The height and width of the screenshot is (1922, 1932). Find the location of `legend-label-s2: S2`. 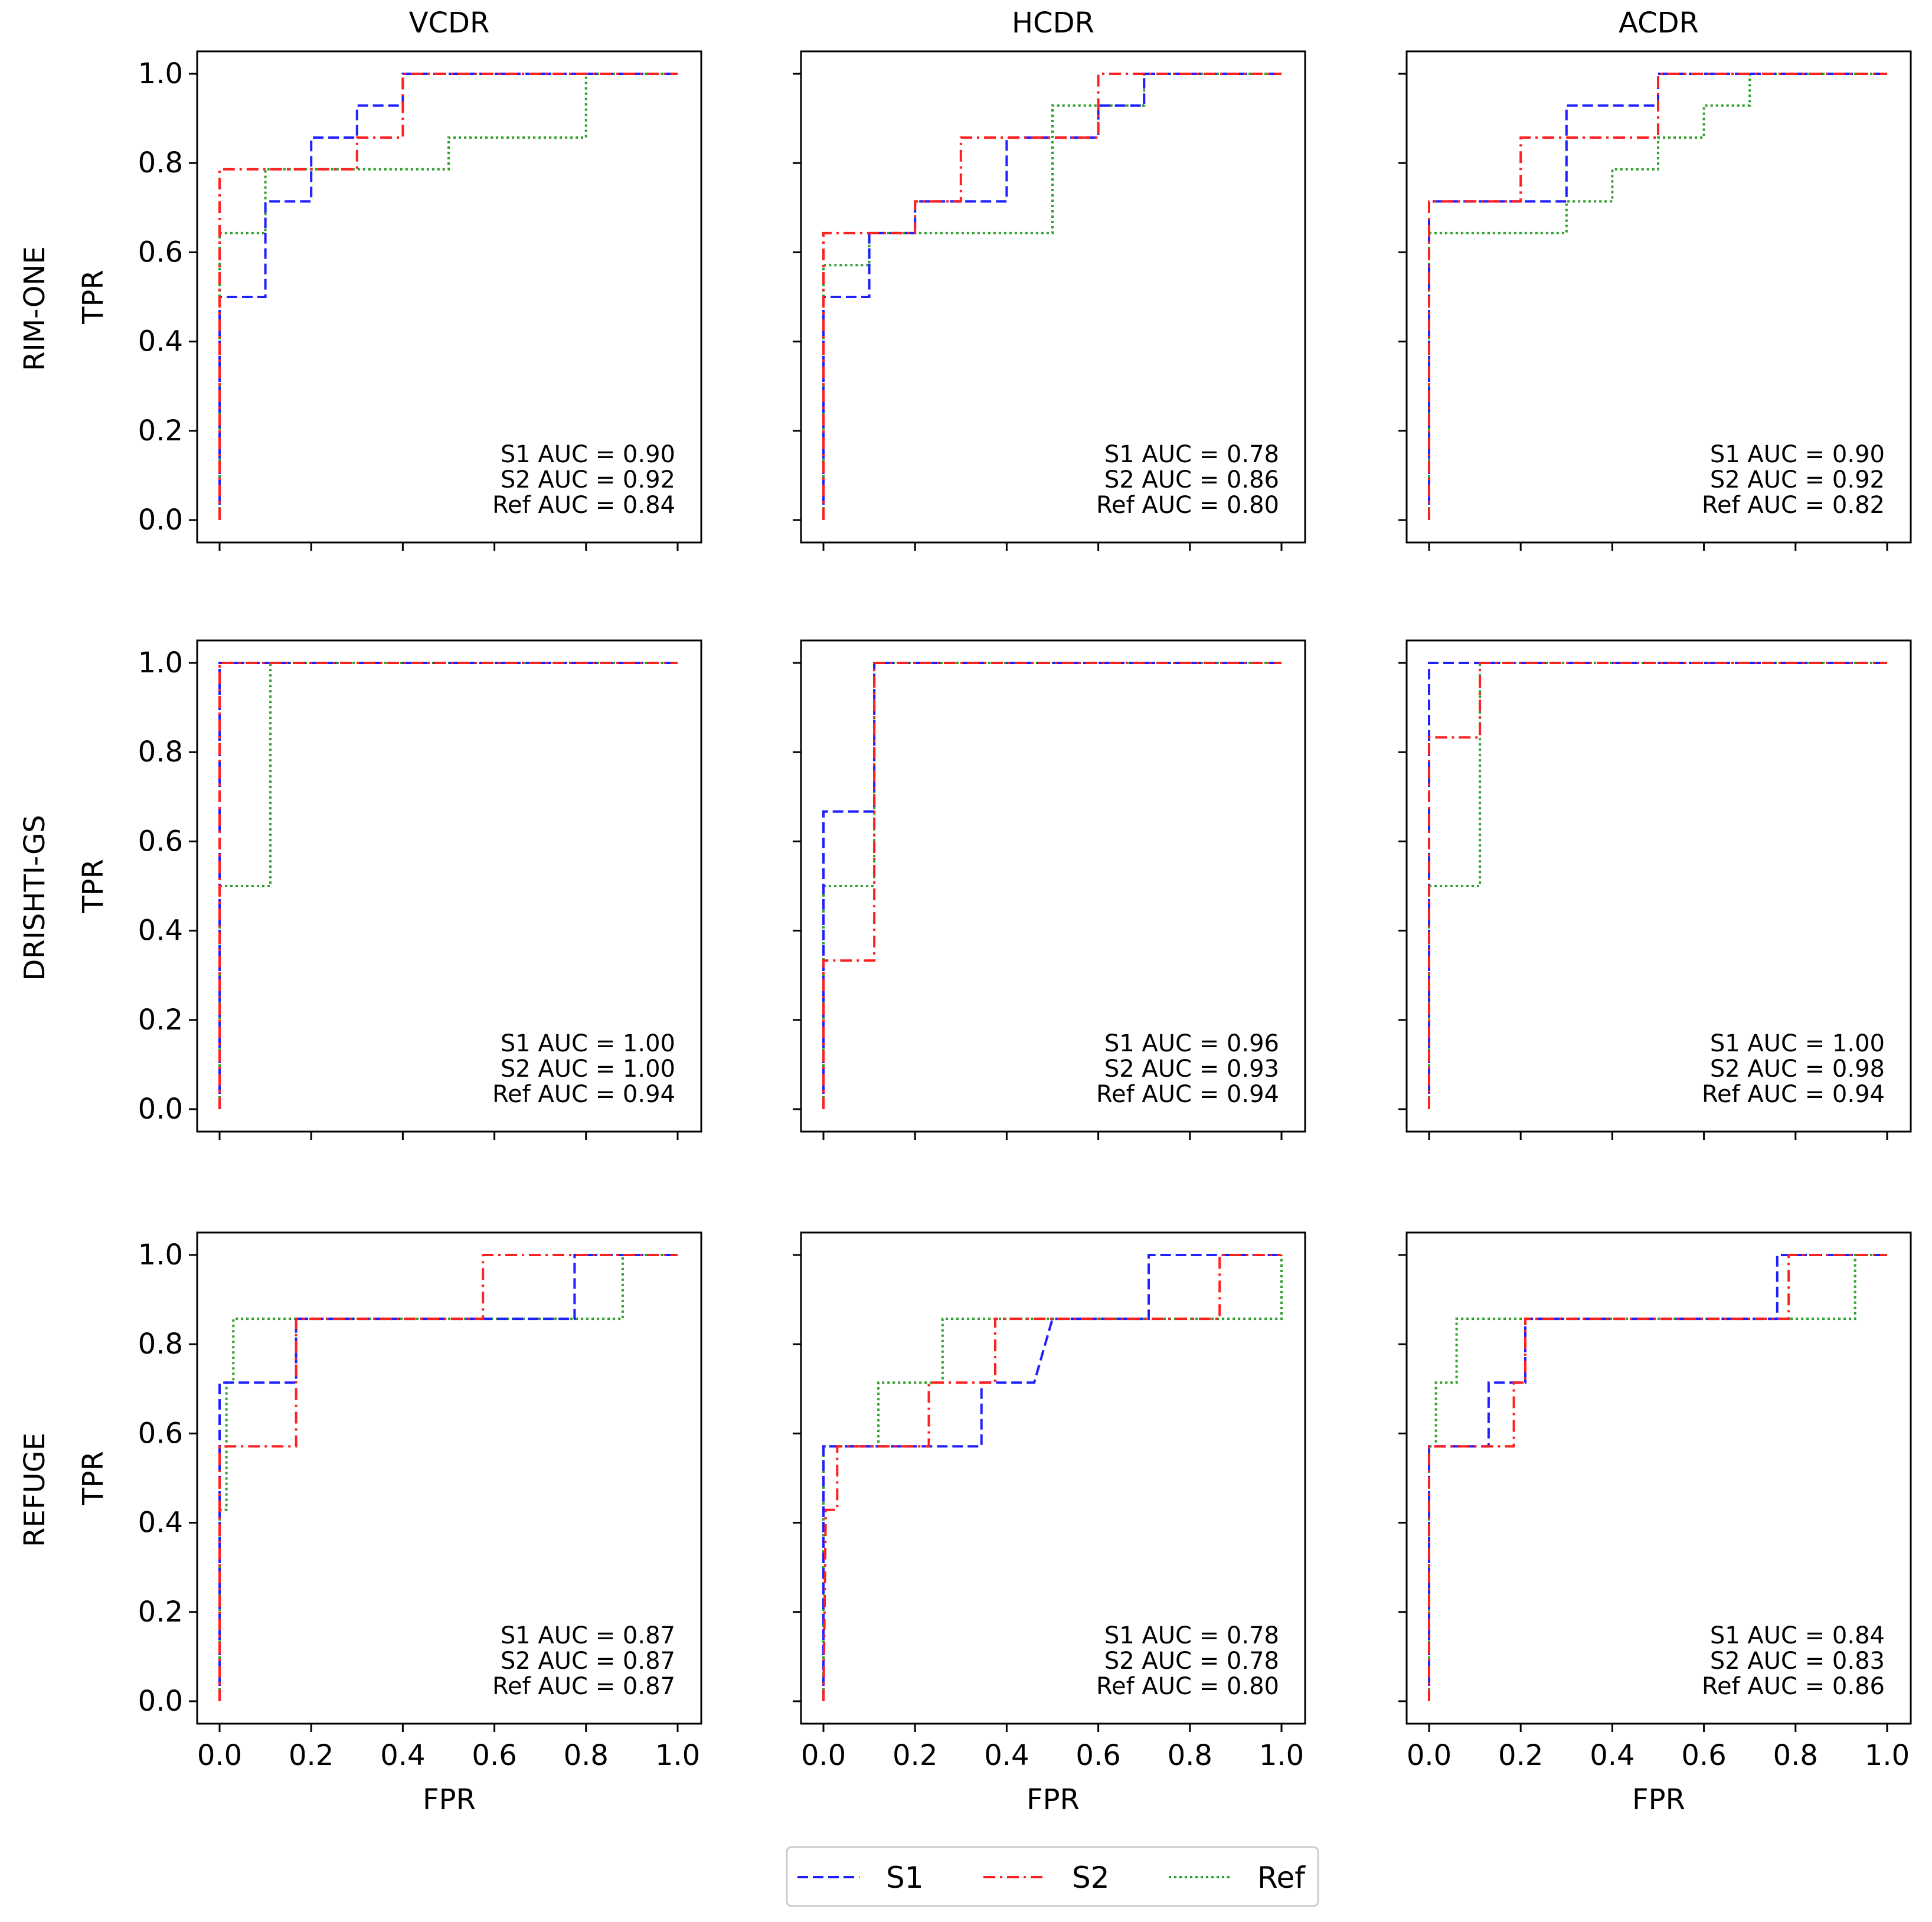

legend-label-s2: S2 is located at coordinates (1091, 1878).